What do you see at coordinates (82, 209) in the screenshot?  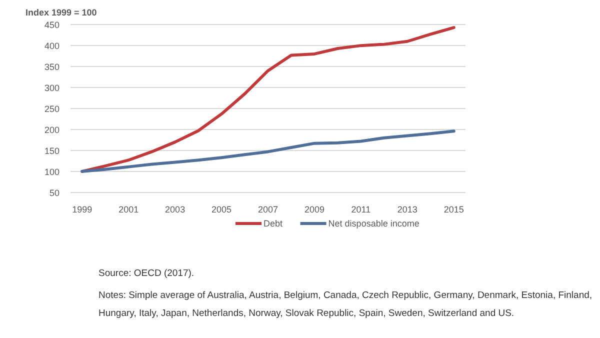 I see `x-tick-label: 1999` at bounding box center [82, 209].